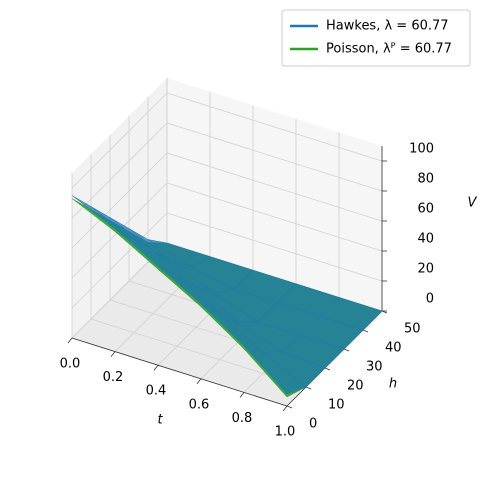 The image size is (482, 482). I want to click on x-tick-label: 0.0, so click(70, 364).